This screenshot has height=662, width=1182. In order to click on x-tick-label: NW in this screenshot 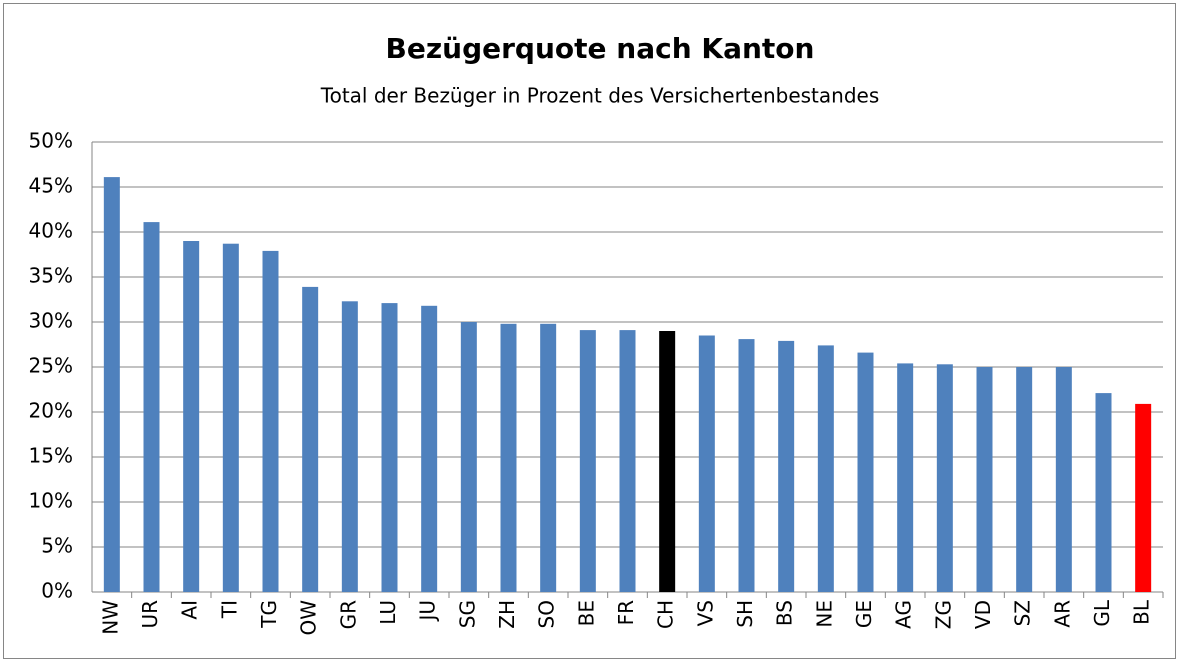, I will do `click(110, 617)`.